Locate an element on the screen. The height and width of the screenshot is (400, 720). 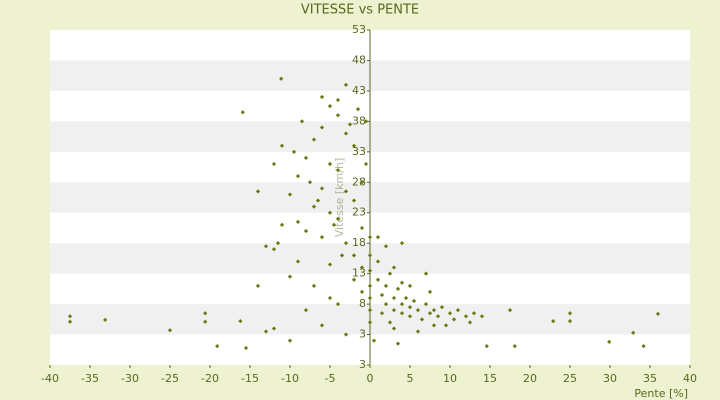
x-tick-label: 40 is located at coordinates (690, 378).